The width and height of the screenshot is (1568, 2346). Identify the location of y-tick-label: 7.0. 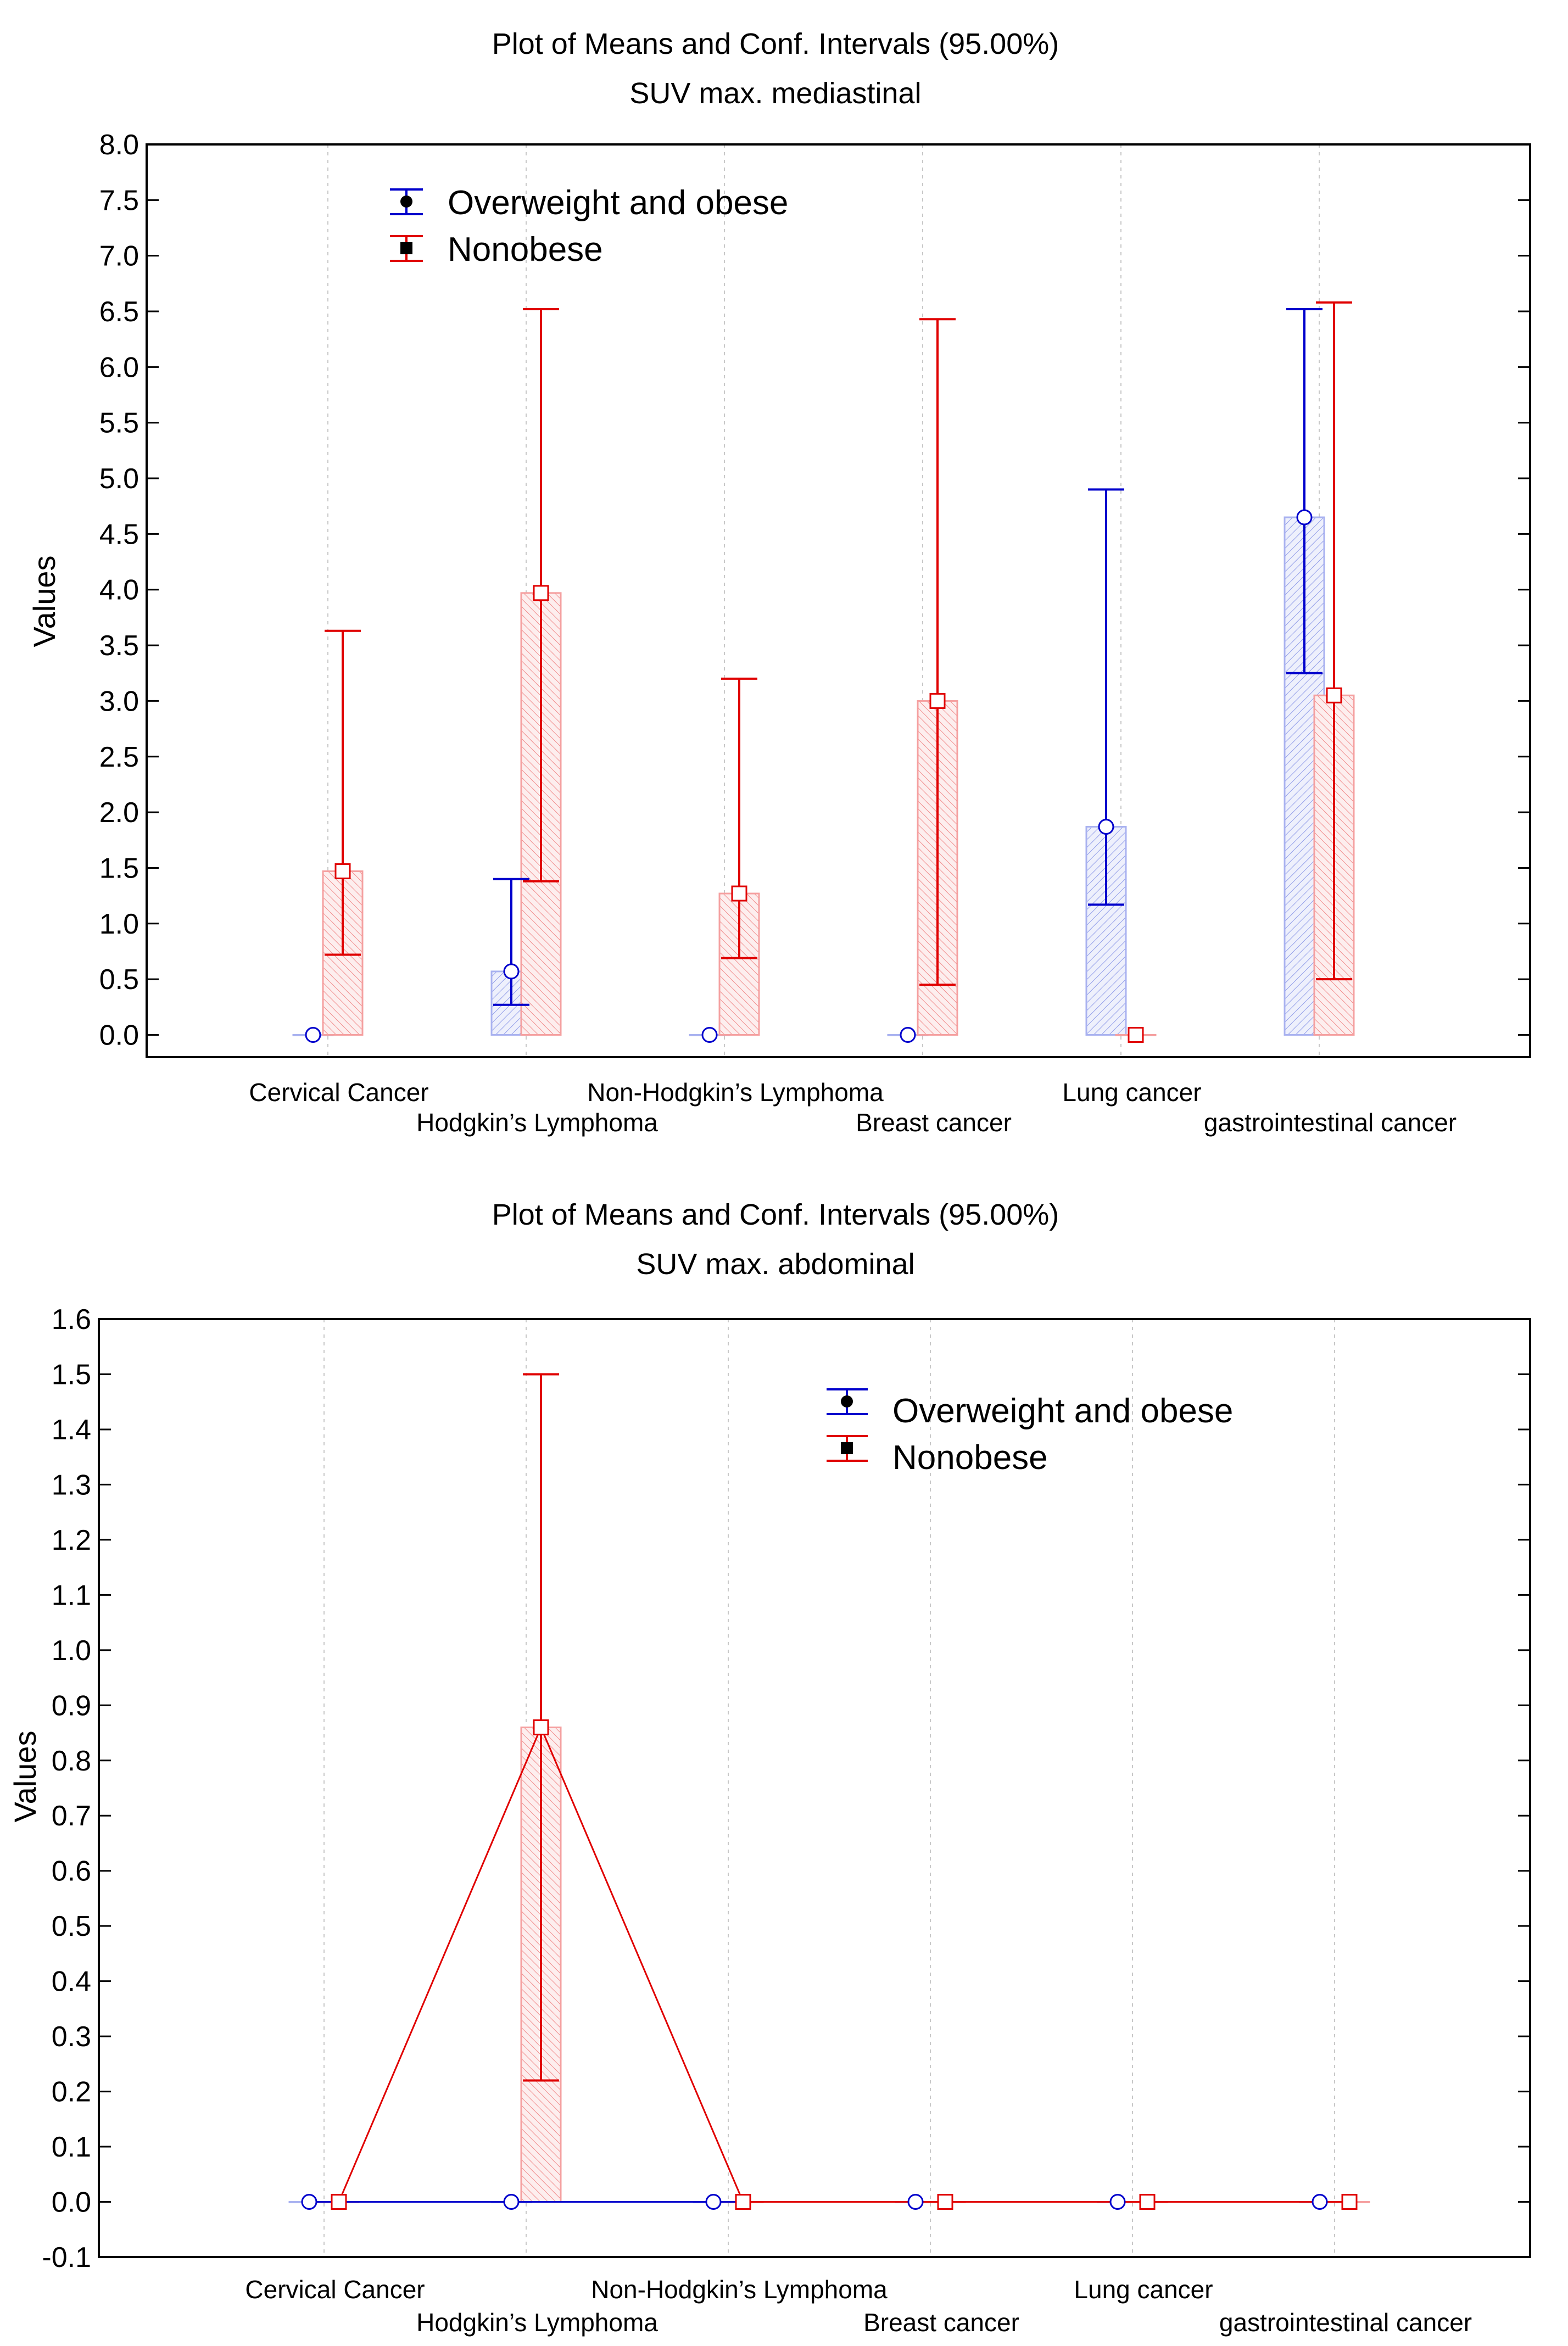
(119, 256).